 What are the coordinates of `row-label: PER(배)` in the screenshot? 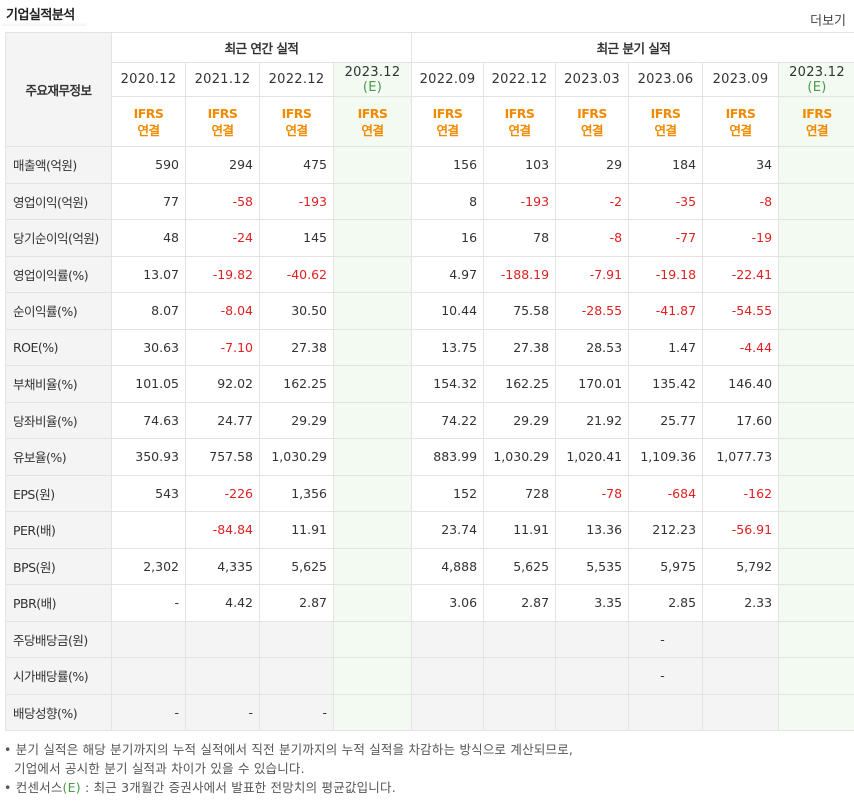 It's located at (58, 530).